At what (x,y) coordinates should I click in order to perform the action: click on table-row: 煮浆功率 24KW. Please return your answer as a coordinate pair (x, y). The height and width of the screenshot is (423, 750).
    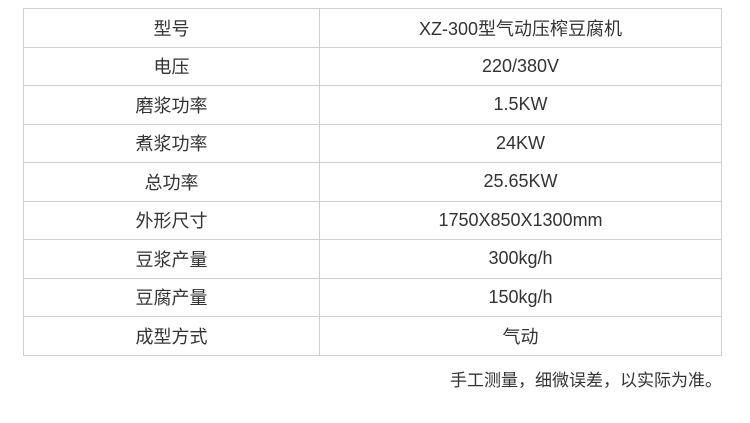
    Looking at the image, I should click on (372, 143).